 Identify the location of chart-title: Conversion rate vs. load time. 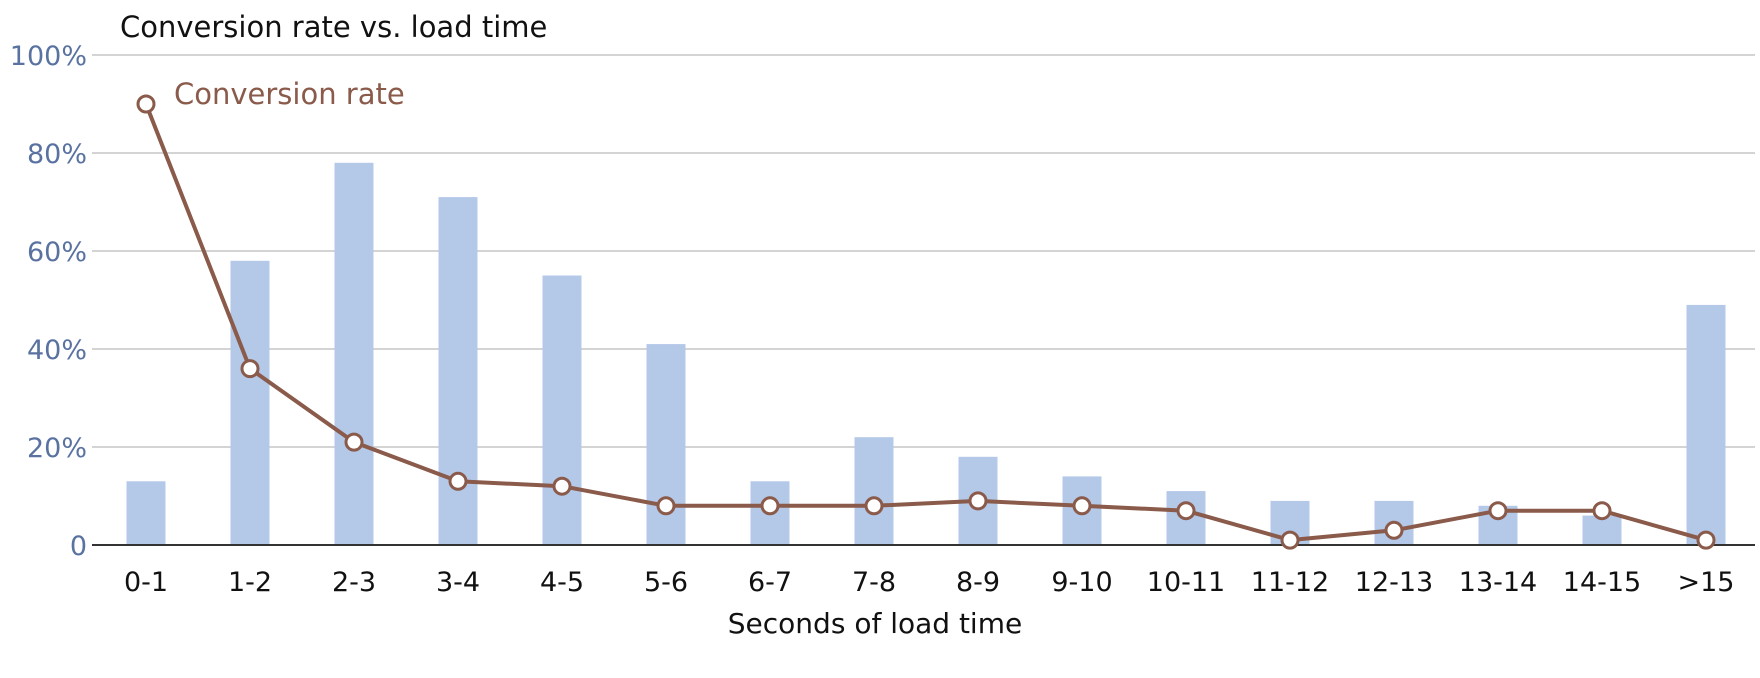
(333, 27).